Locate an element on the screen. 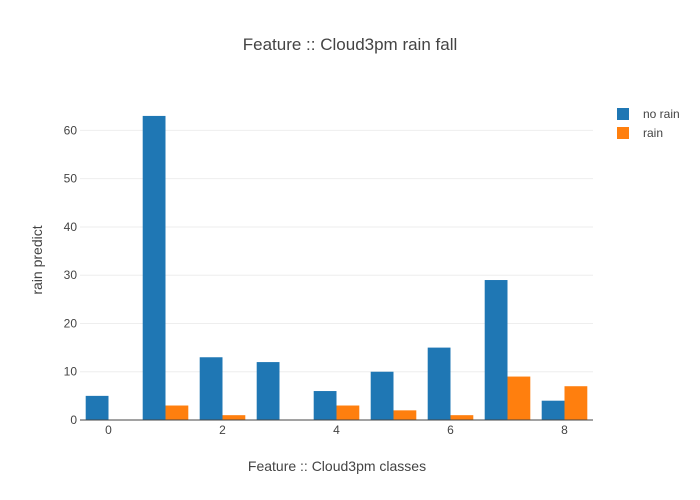 The image size is (700, 500). y-tick-label: 10 is located at coordinates (71, 372).